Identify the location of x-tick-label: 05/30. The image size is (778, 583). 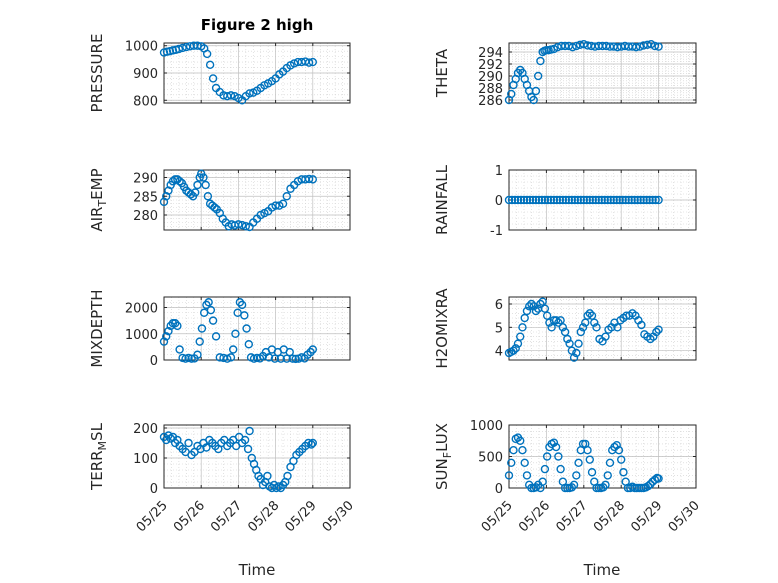
(338, 516).